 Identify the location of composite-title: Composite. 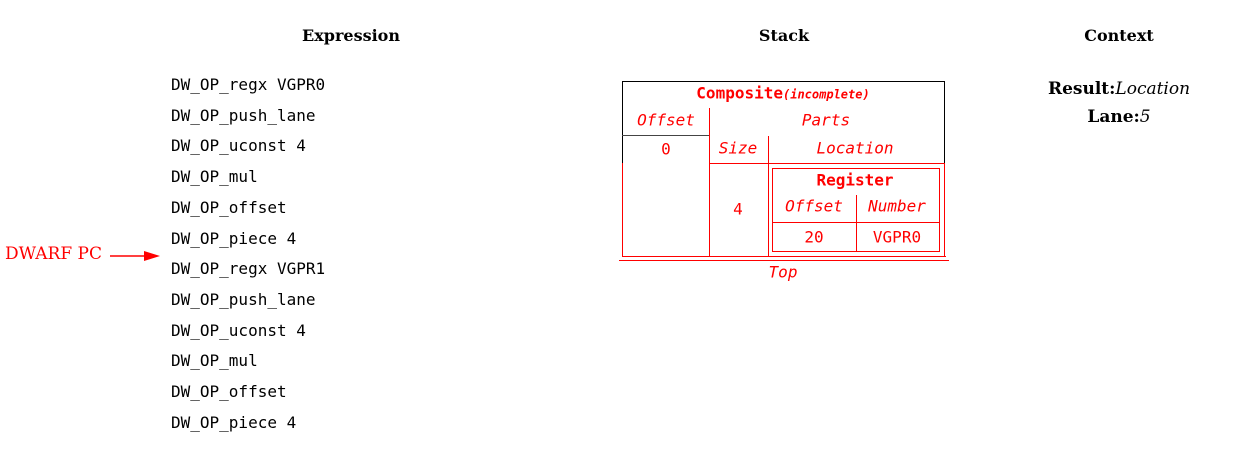
(739, 93).